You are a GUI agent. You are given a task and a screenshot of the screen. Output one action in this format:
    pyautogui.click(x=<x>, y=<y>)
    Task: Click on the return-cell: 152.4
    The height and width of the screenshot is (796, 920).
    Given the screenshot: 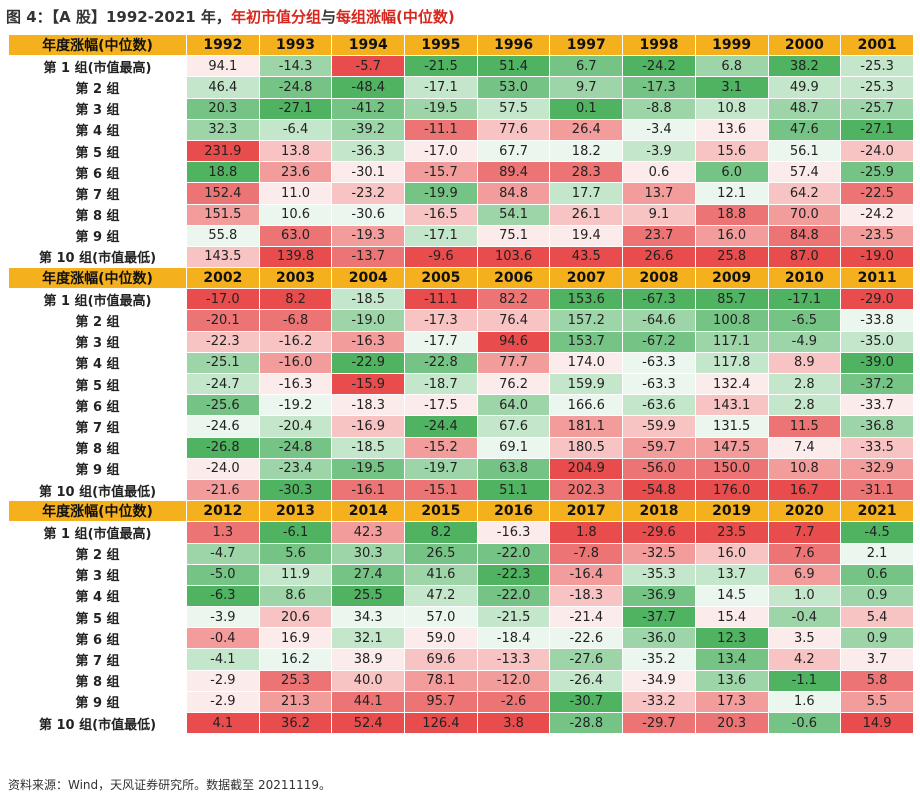 What is the action you would take?
    pyautogui.click(x=223, y=193)
    